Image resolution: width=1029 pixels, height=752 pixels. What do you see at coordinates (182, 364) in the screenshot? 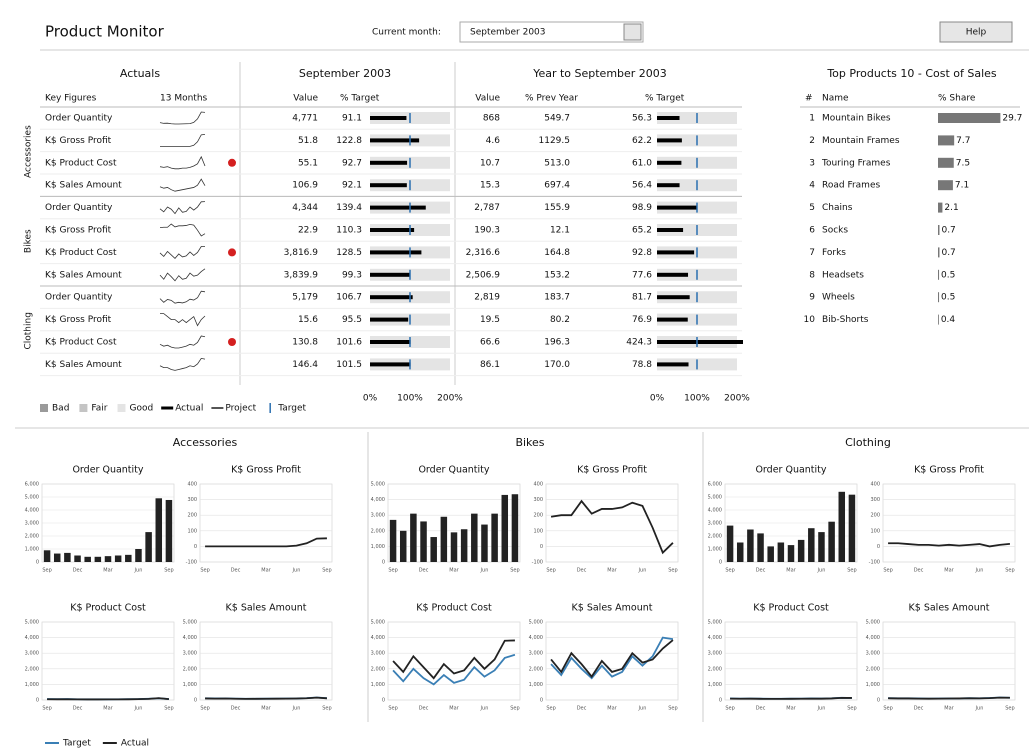
I see `sparkline` at bounding box center [182, 364].